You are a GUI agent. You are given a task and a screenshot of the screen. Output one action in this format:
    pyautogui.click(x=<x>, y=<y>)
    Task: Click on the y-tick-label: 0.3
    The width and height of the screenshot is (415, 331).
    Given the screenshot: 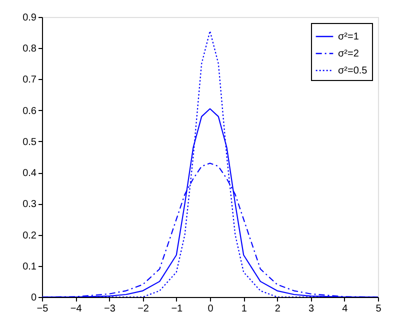 What is the action you would take?
    pyautogui.click(x=29, y=204)
    